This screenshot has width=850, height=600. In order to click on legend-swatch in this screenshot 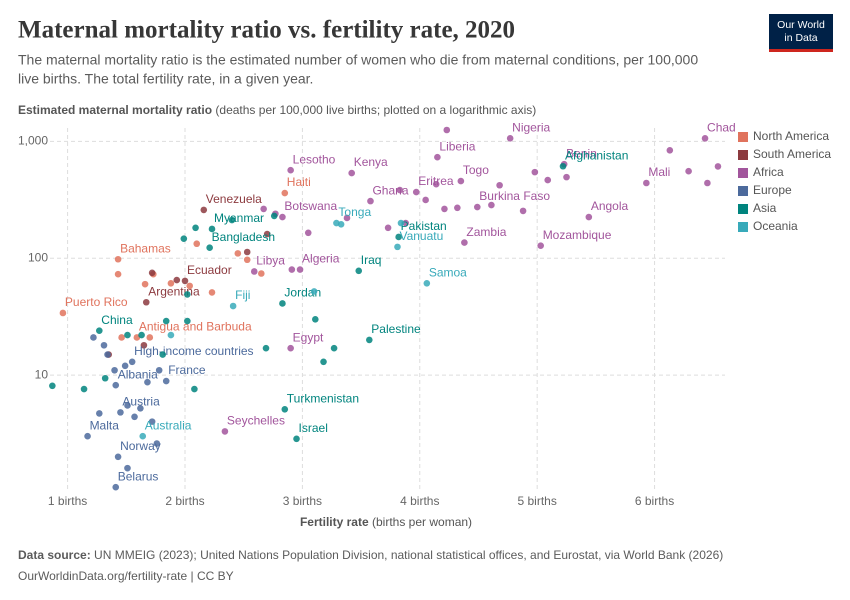, I will do `click(743, 173)`.